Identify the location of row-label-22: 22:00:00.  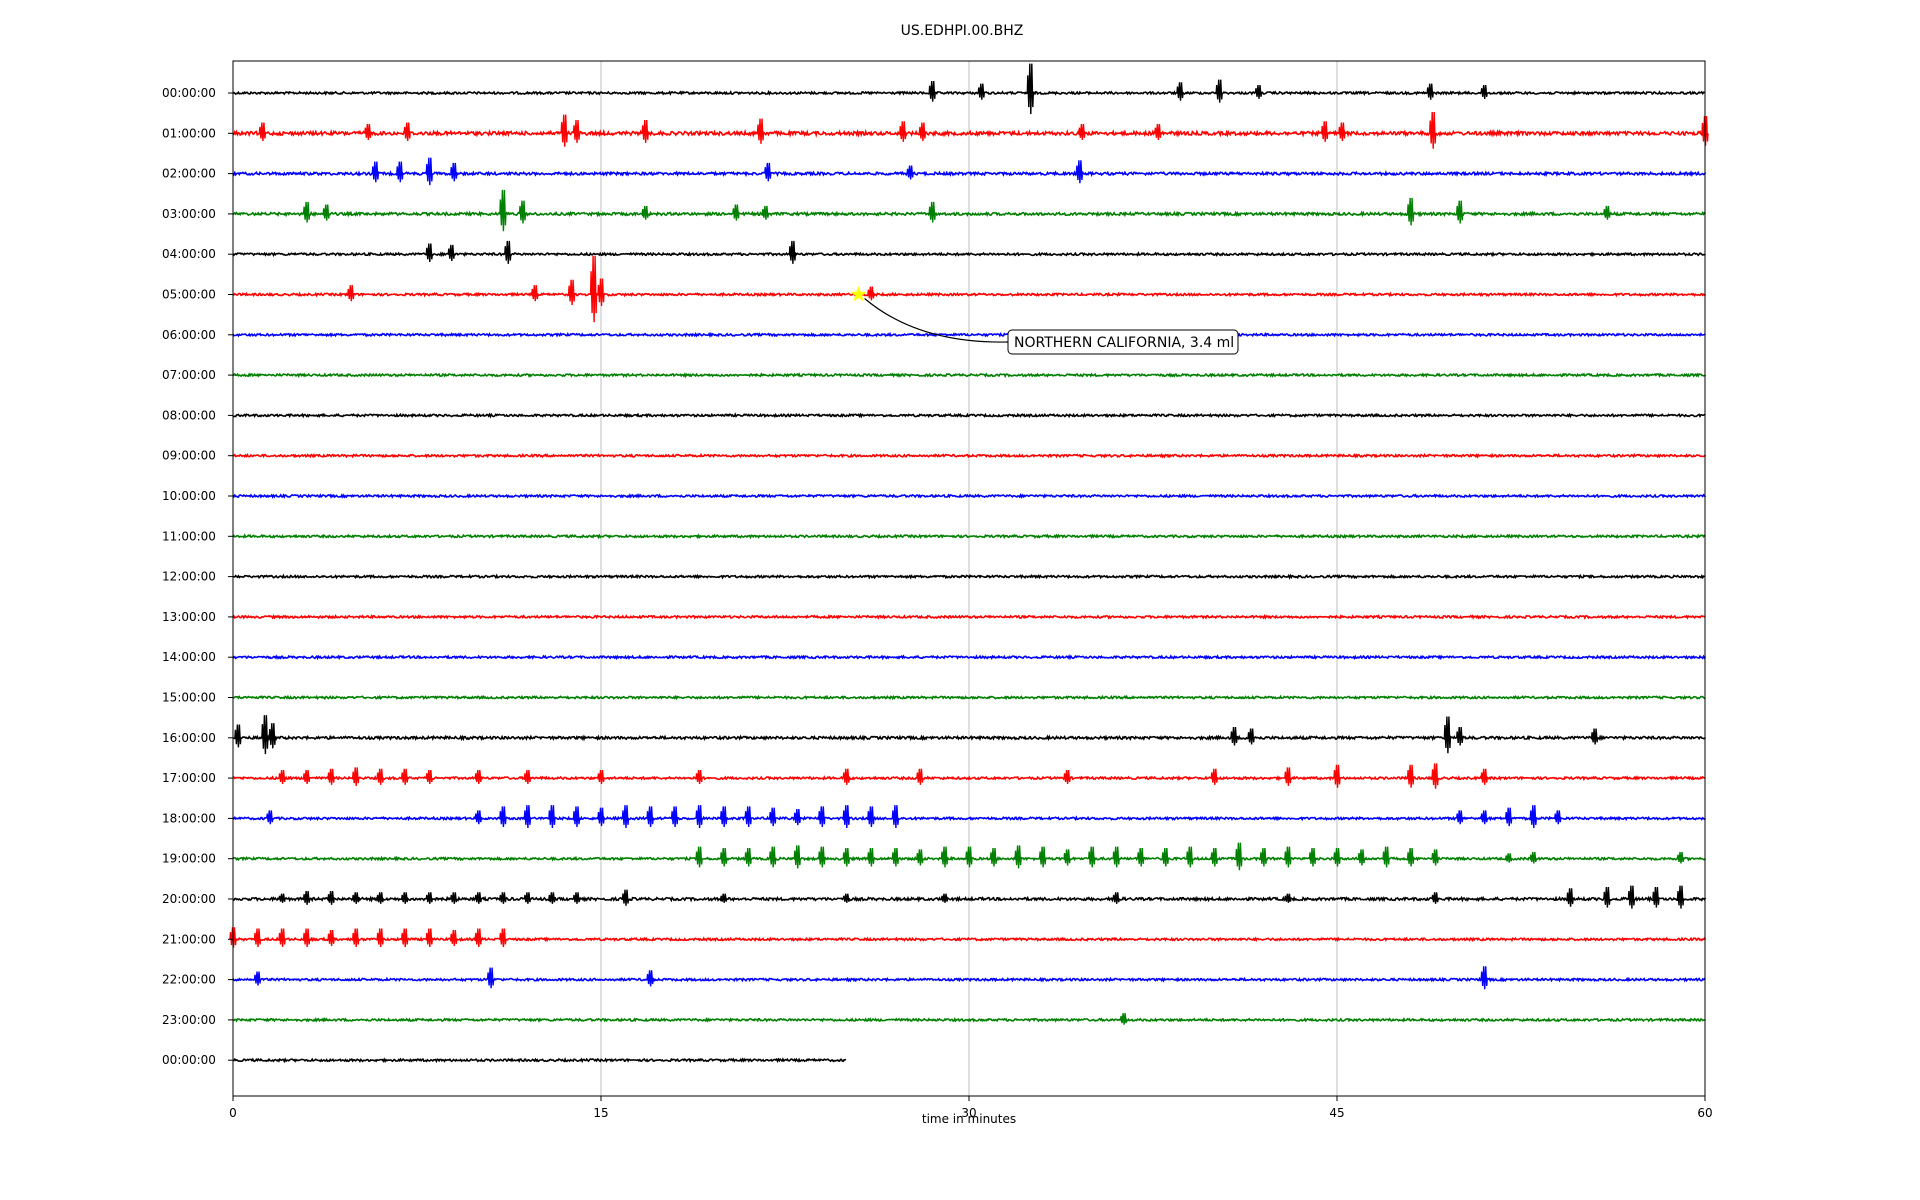
(189, 980).